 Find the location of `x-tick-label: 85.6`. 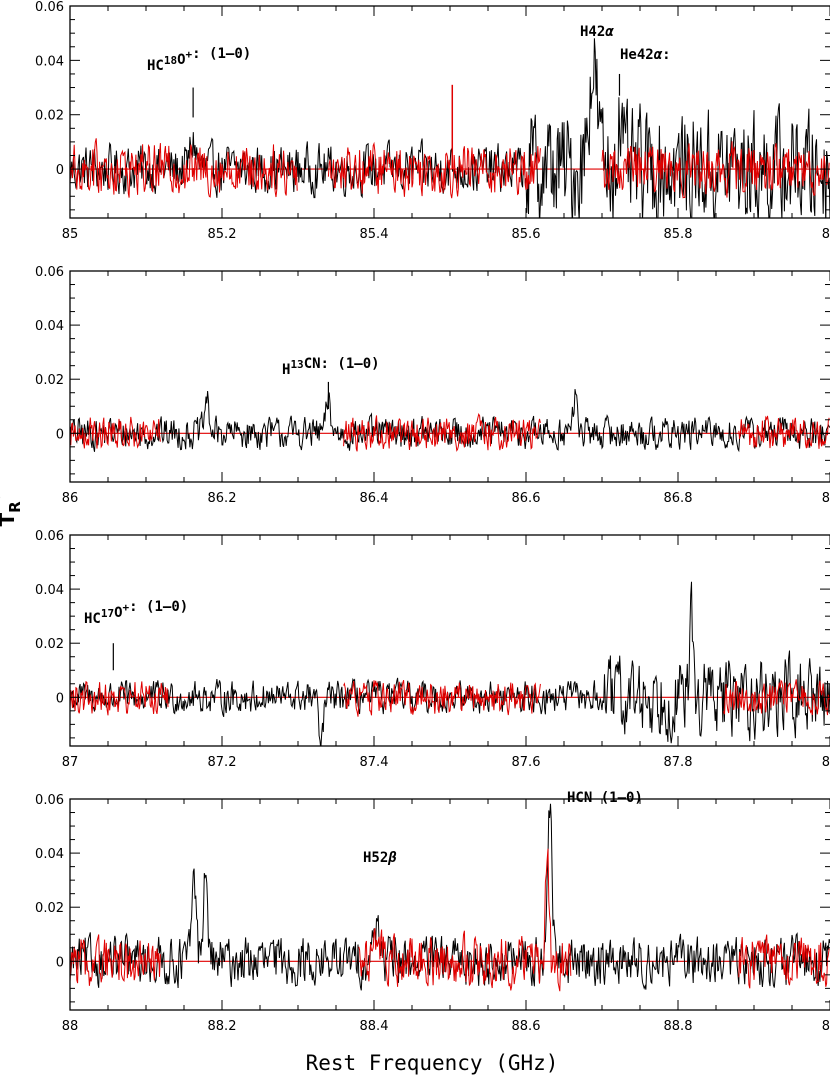

x-tick-label: 85.6 is located at coordinates (526, 234).